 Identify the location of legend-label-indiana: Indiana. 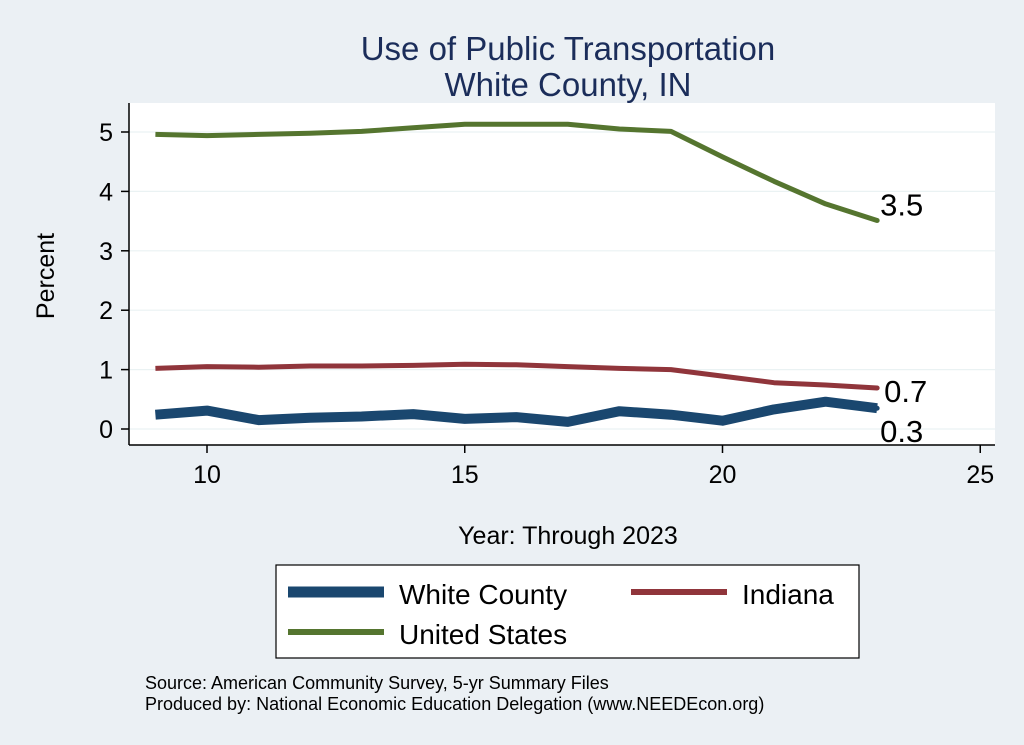
(788, 594).